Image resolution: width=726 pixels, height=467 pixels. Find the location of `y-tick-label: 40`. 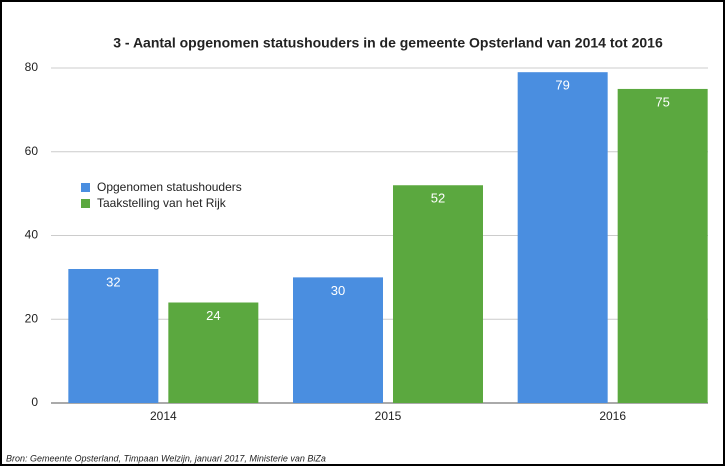

y-tick-label: 40 is located at coordinates (32, 235).